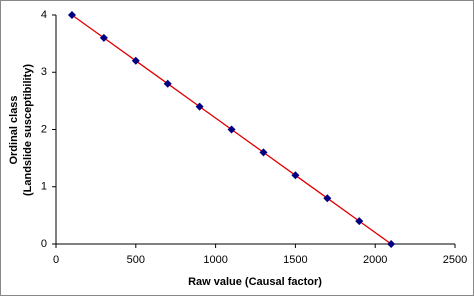 The height and width of the screenshot is (296, 474). What do you see at coordinates (44, 129) in the screenshot?
I see `y-tick-label: 2` at bounding box center [44, 129].